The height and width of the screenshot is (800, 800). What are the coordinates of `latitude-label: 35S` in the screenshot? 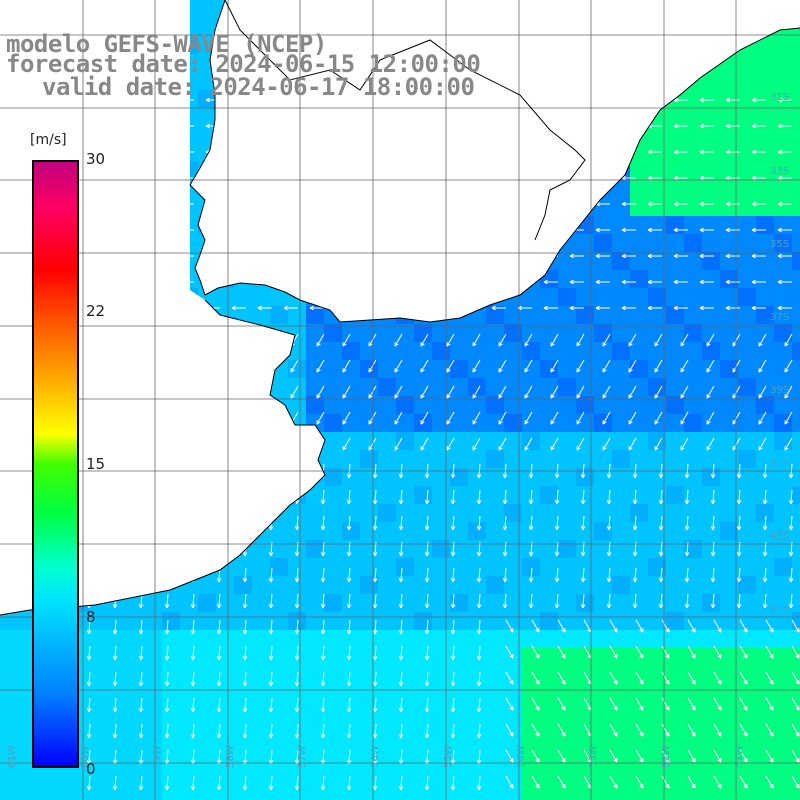 It's located at (779, 244).